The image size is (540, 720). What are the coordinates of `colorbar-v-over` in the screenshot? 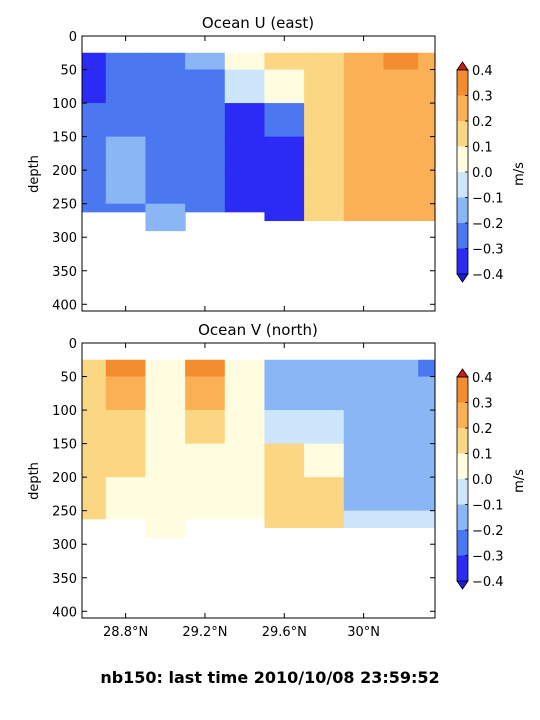 It's located at (462, 373).